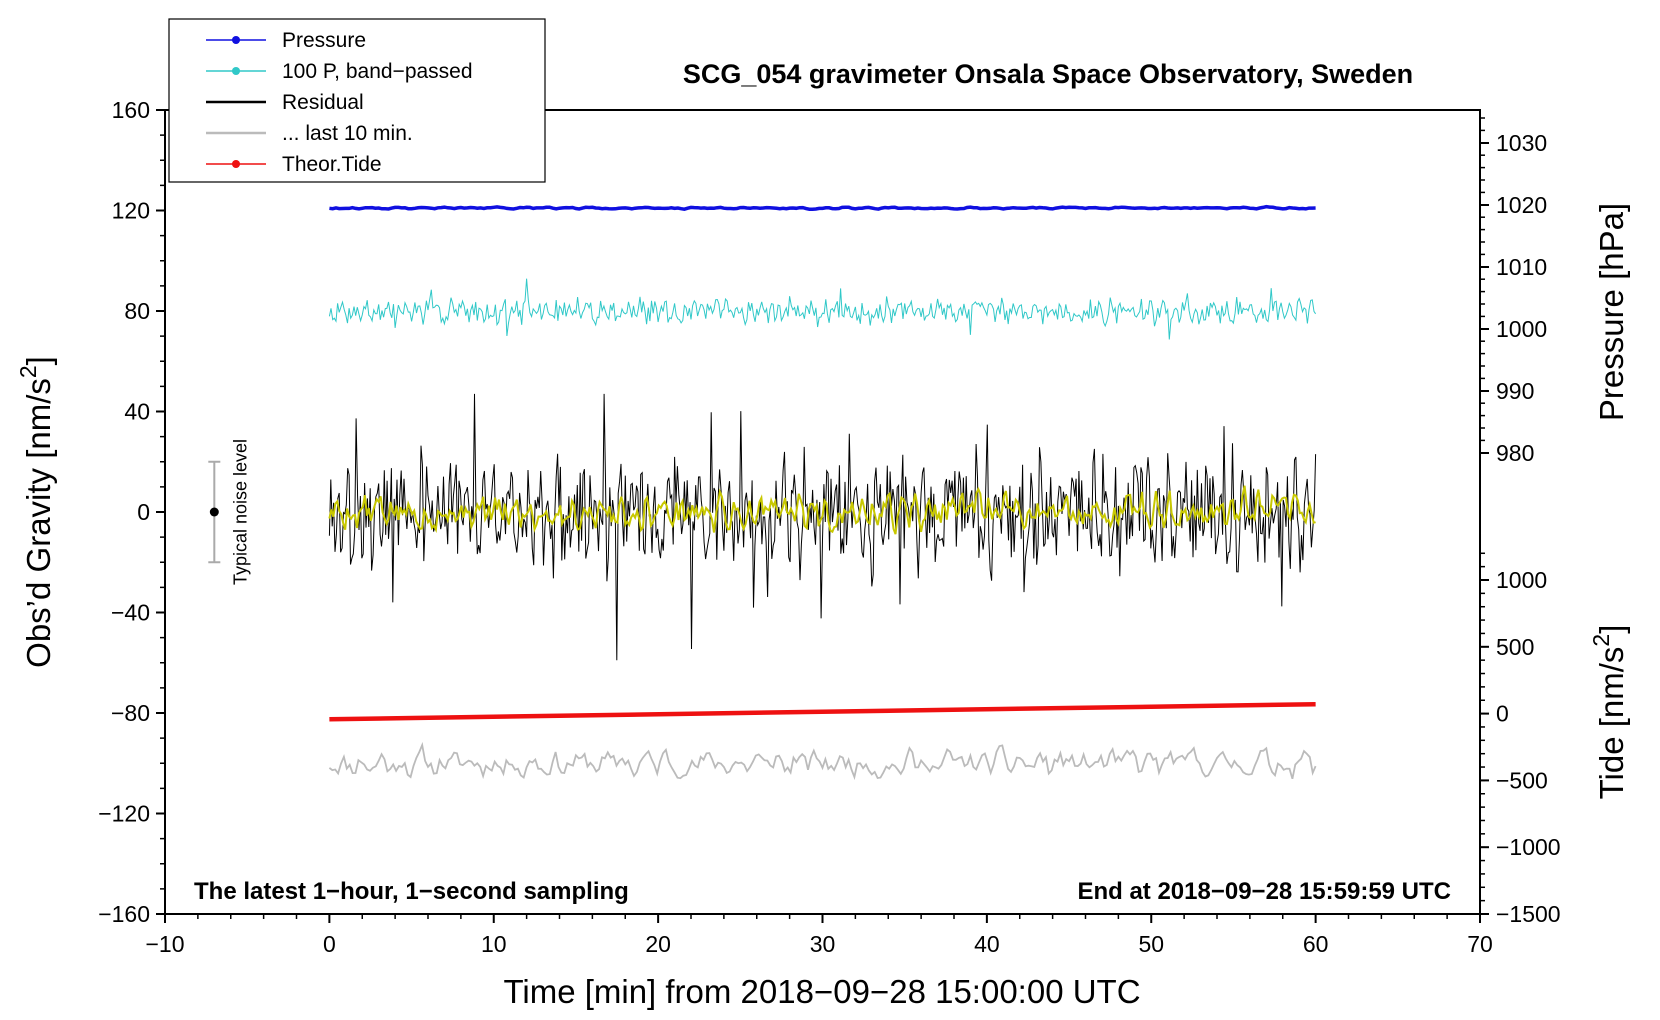 This screenshot has width=1660, height=1020. Describe the element at coordinates (229, 512) in the screenshot. I see `noise-indicator: Typical noise level` at that location.